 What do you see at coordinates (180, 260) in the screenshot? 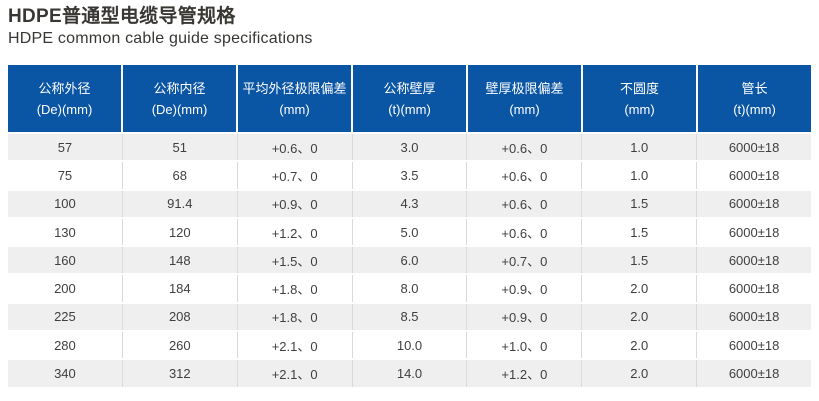
I see `table-cell: 148` at bounding box center [180, 260].